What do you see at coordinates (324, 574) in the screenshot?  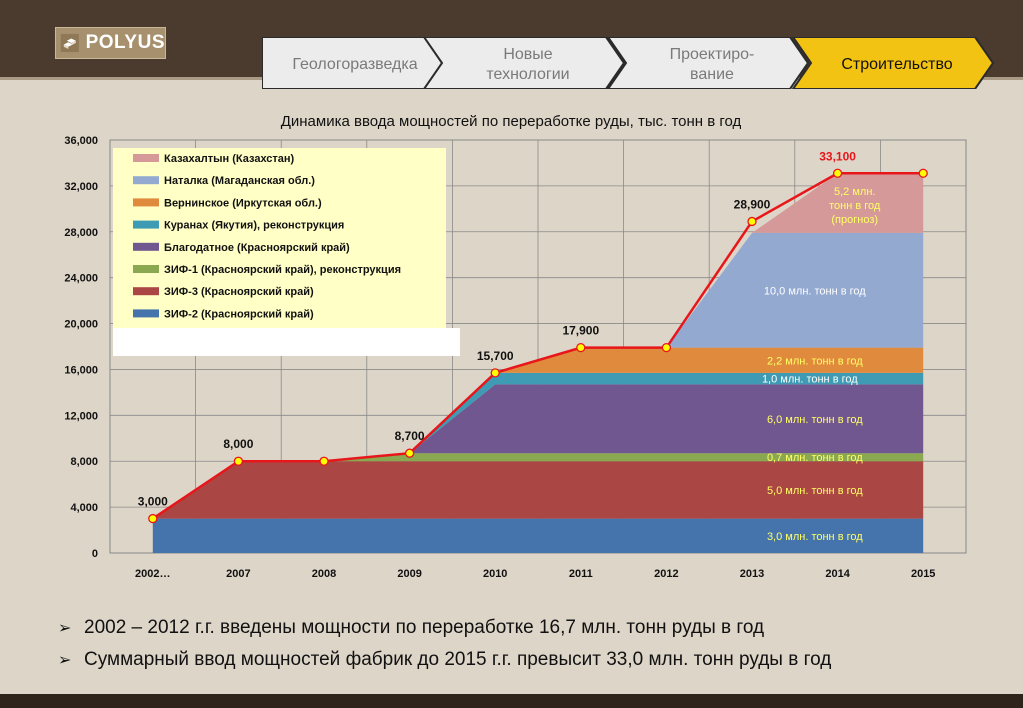 I see `x-tick-label: 2008` at bounding box center [324, 574].